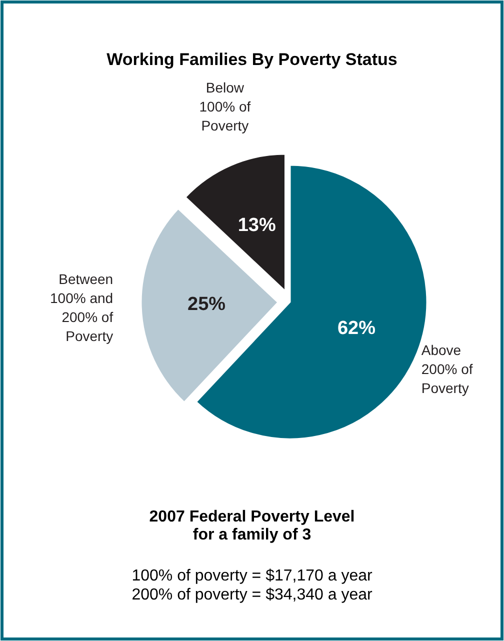 This screenshot has height=641, width=504. What do you see at coordinates (447, 369) in the screenshot?
I see `slice-label: Above 200% of Poverty` at bounding box center [447, 369].